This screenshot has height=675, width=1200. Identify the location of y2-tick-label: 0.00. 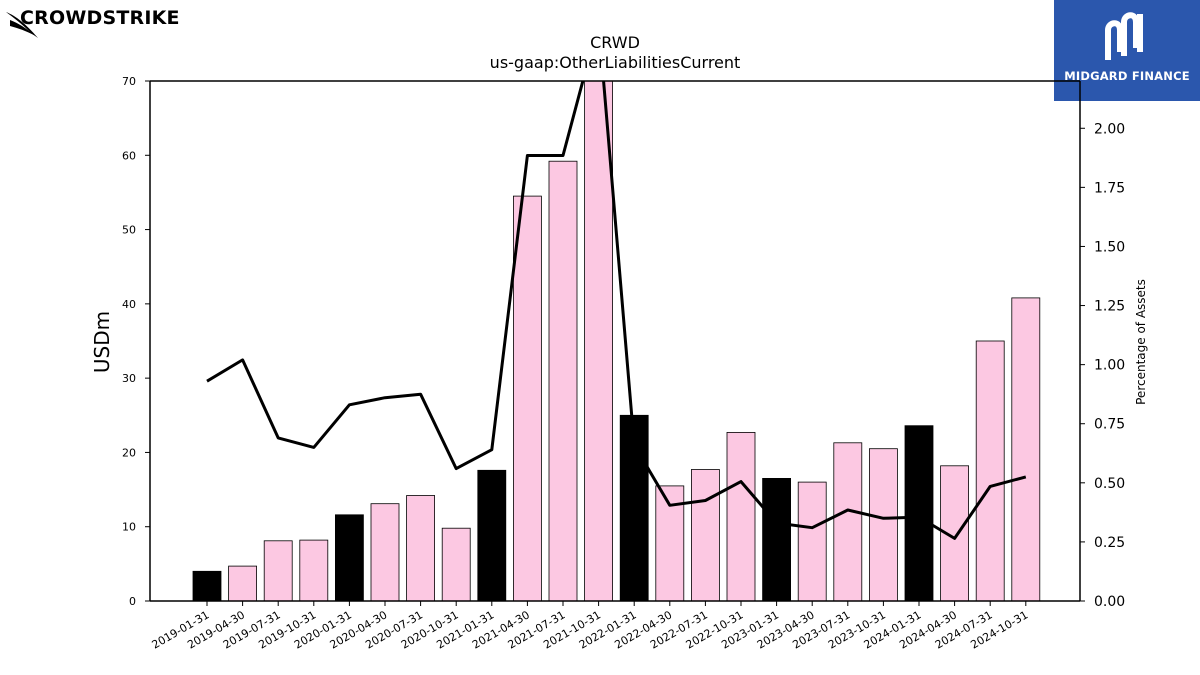
(1109, 602).